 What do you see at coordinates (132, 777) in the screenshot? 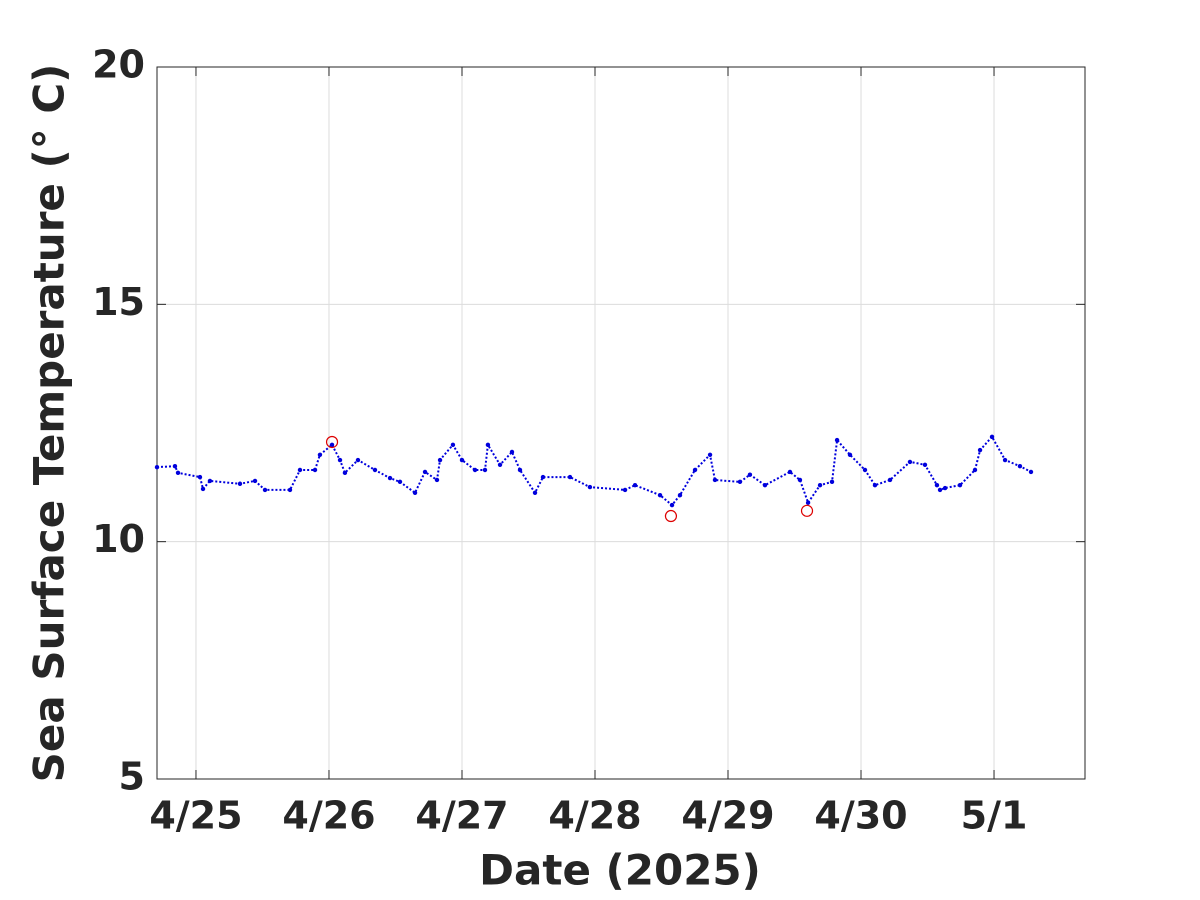
I see `y-tick-label: 5` at bounding box center [132, 777].